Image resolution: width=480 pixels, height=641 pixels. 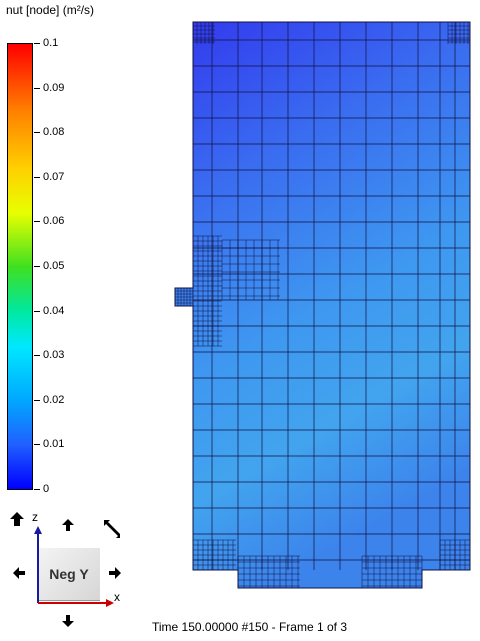 What do you see at coordinates (115, 573) in the screenshot?
I see `rotate-right-icon` at bounding box center [115, 573].